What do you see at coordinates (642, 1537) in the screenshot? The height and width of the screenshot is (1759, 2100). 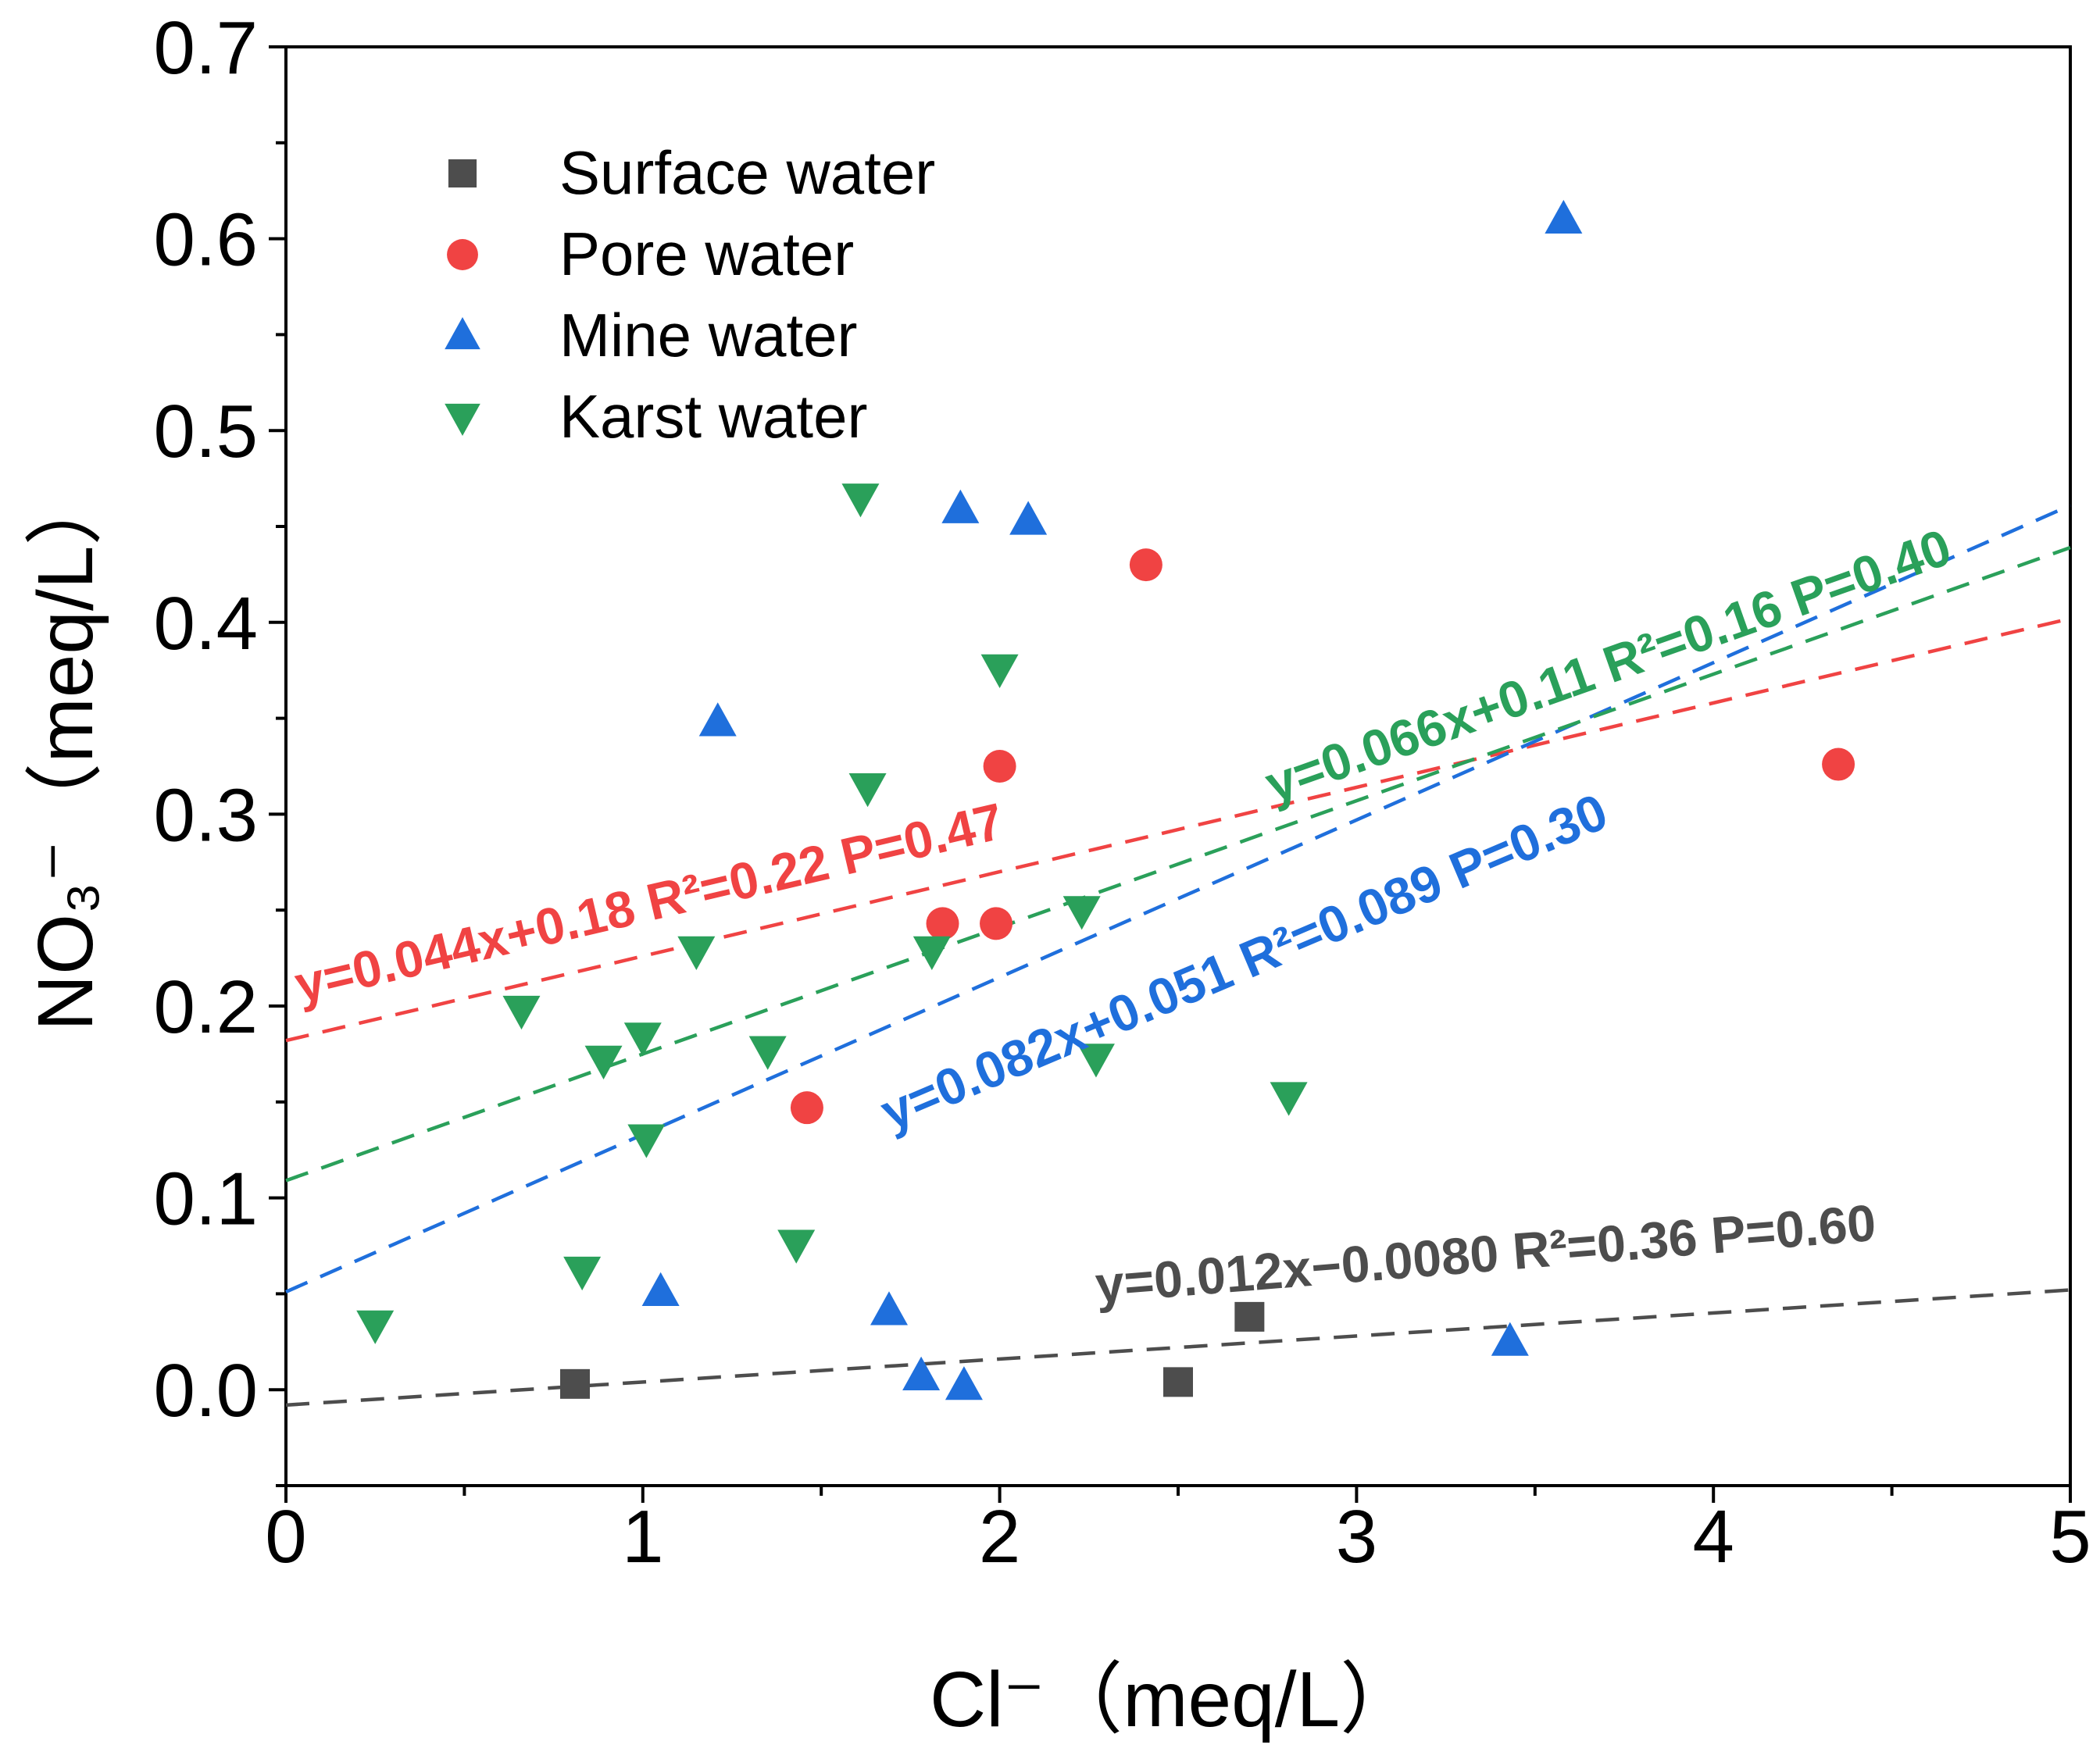 I see `x-tick-label: 1` at bounding box center [642, 1537].